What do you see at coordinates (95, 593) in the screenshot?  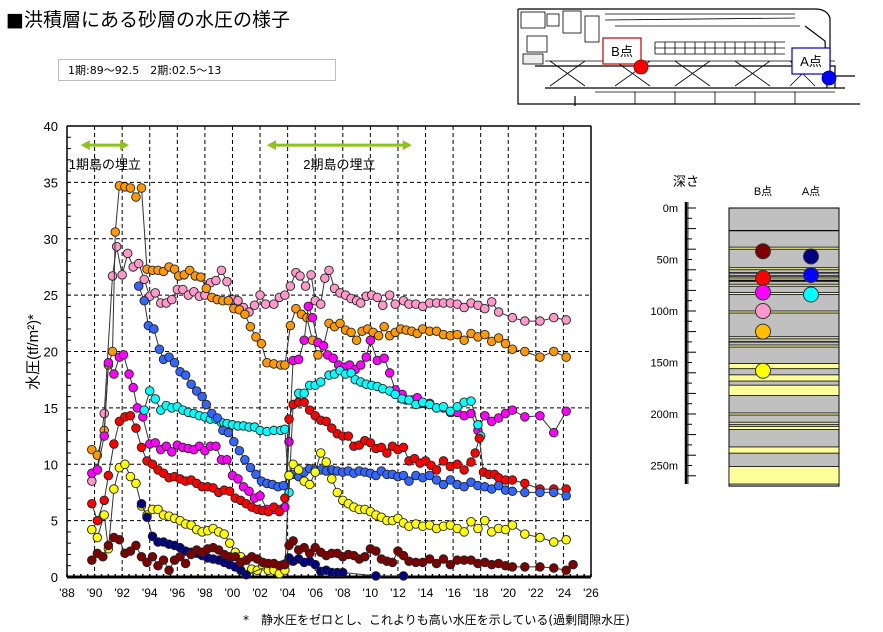 I see `x-tick-label: '90` at bounding box center [95, 593].